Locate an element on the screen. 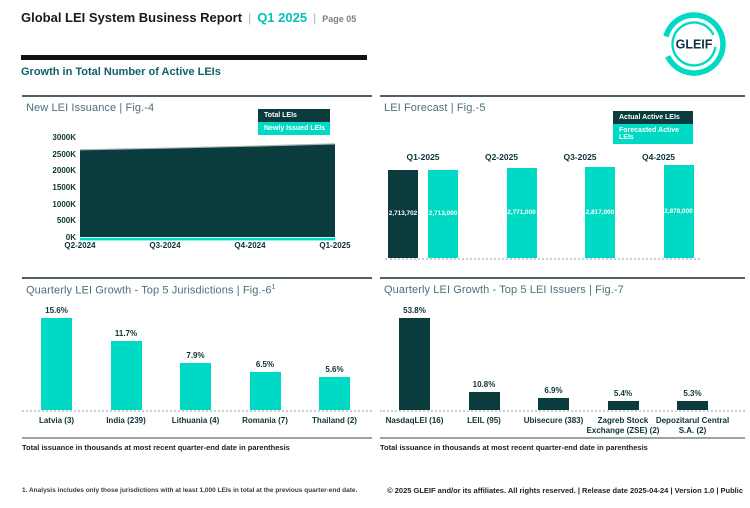 The image size is (750, 508). bar-forecasted-active-leis-Q2-2025 is located at coordinates (521, 213).